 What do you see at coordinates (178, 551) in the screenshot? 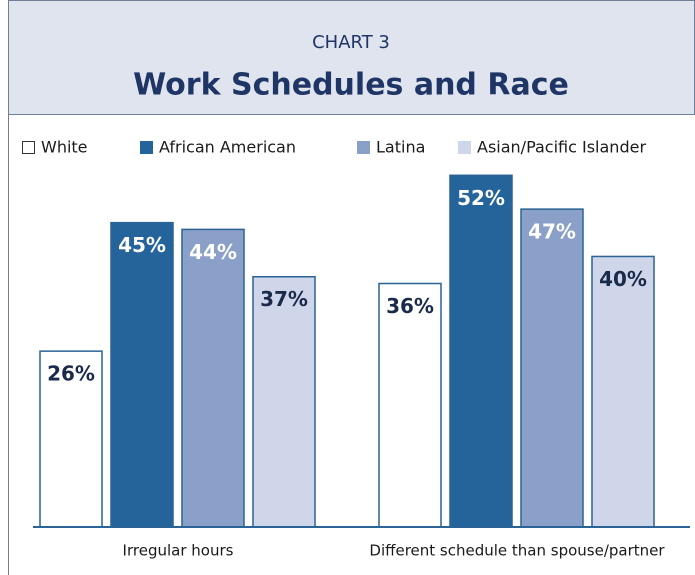
I see `x-tick-label: Irregular hours` at bounding box center [178, 551].